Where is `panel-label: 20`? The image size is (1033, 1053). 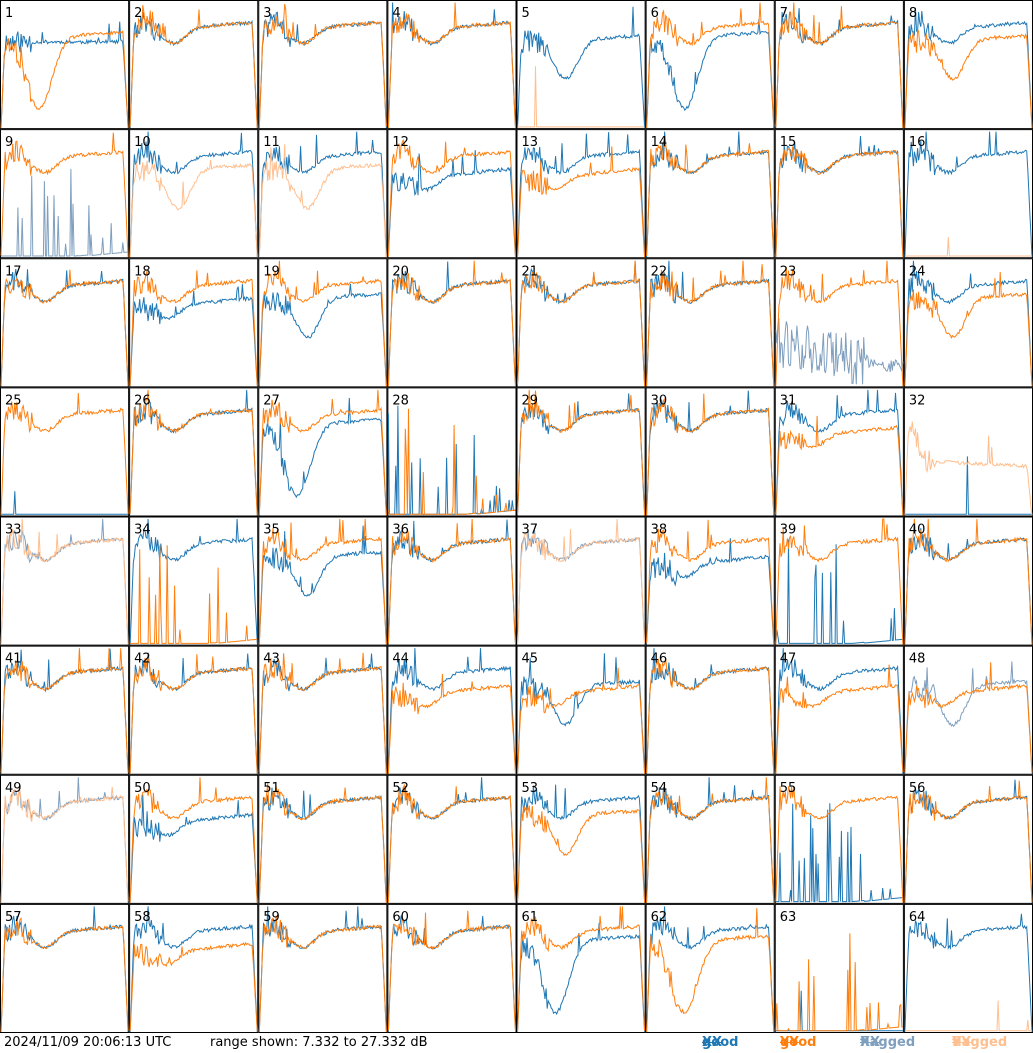
panel-label: 20 is located at coordinates (400, 271).